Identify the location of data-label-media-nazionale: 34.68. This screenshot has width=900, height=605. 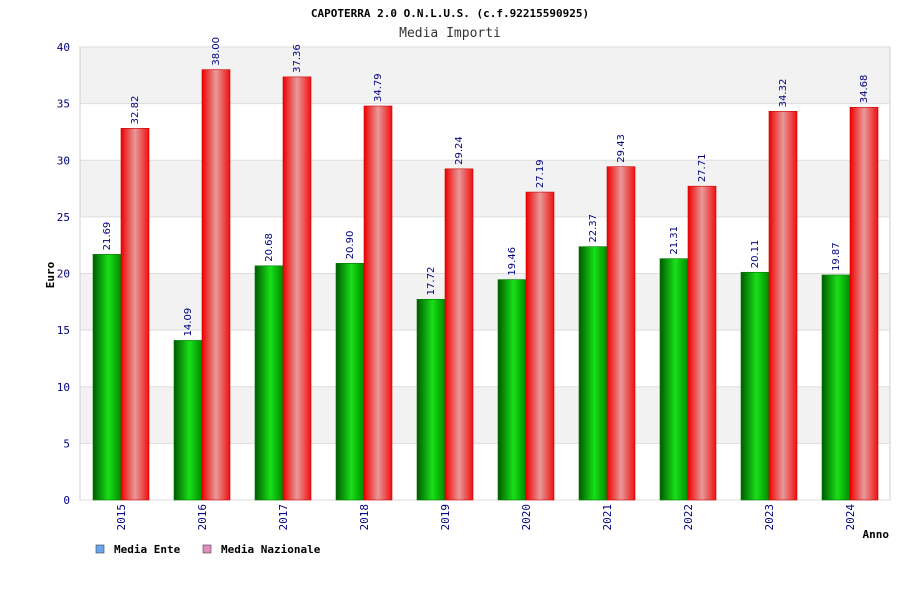
(864, 89).